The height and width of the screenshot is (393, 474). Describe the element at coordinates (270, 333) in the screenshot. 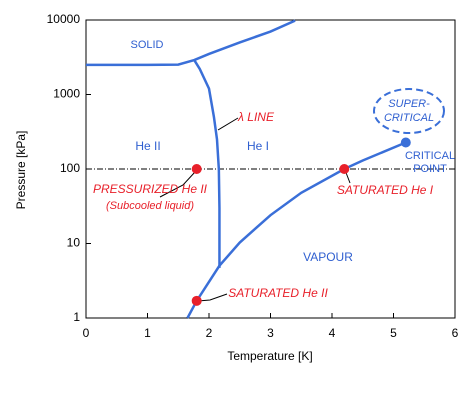

I see `x-tick-label: 3` at that location.